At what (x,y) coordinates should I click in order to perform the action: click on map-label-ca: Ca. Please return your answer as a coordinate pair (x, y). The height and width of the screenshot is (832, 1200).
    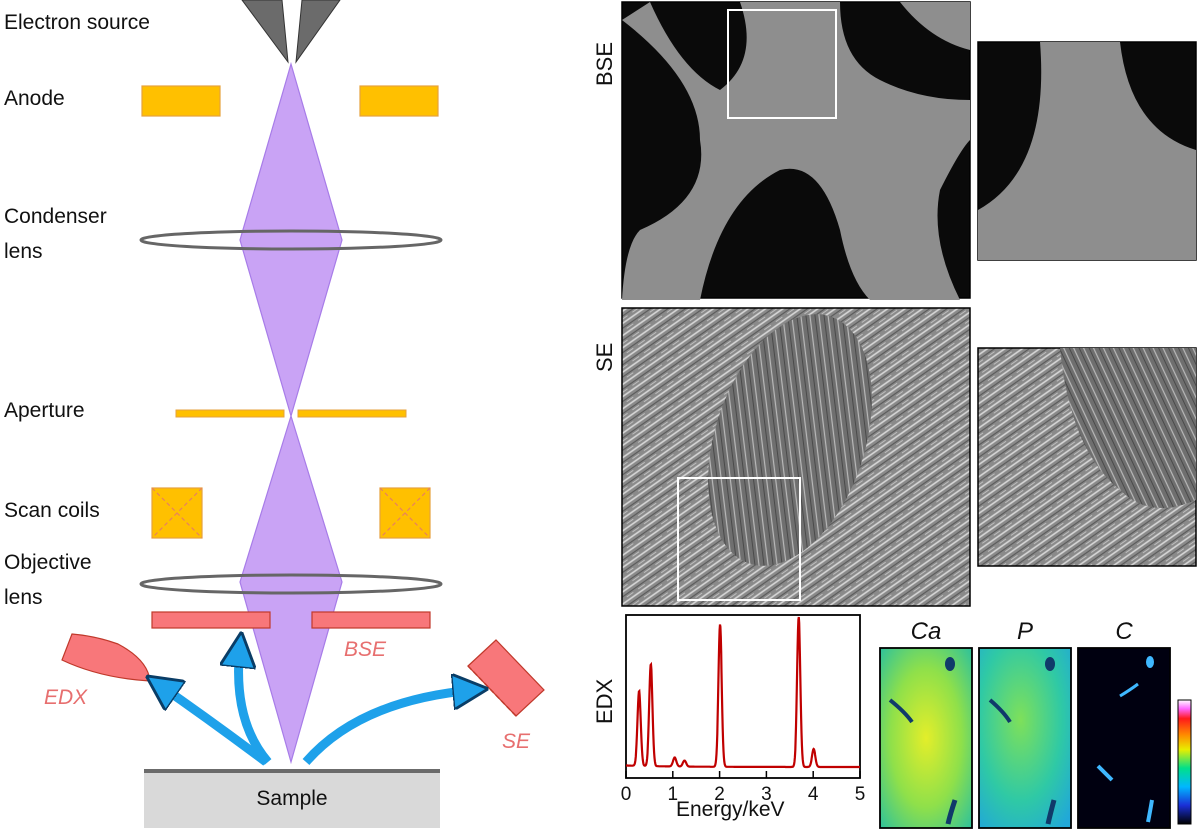
    Looking at the image, I should click on (926, 631).